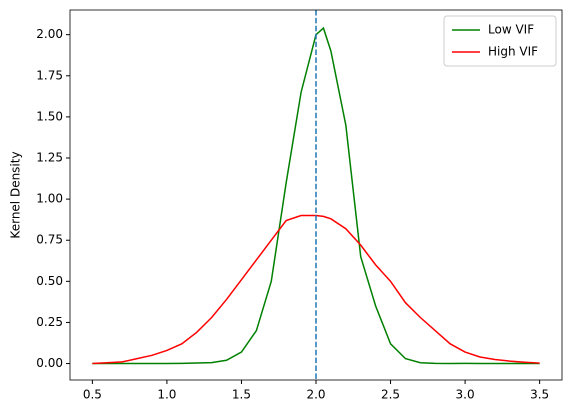  I want to click on x-tick-label: 1.0, so click(166, 395).